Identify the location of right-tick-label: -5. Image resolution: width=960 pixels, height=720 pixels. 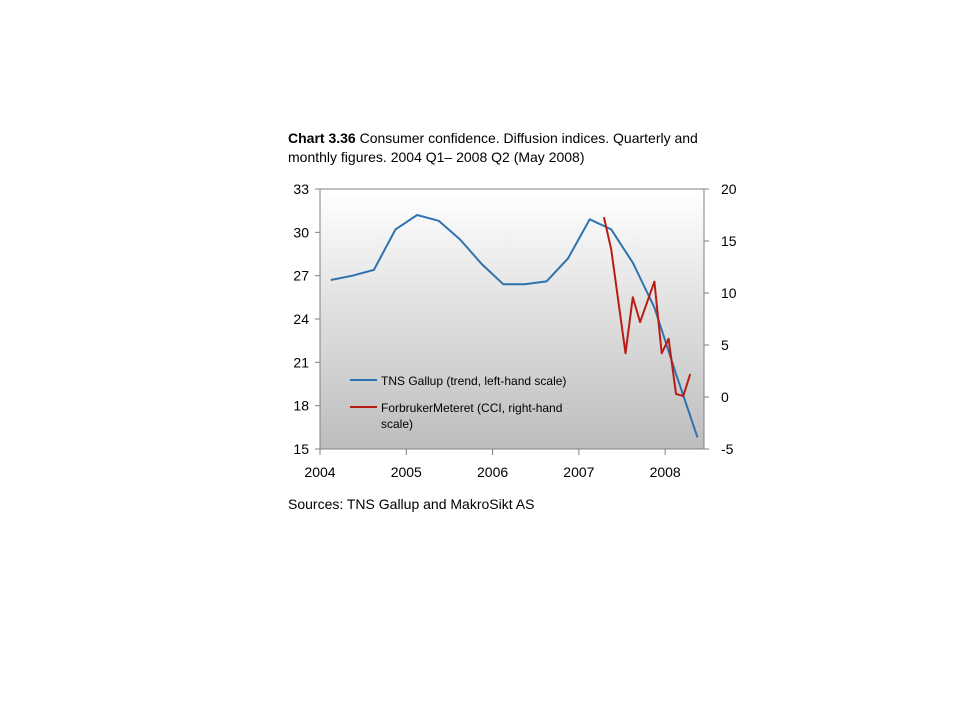
(727, 449).